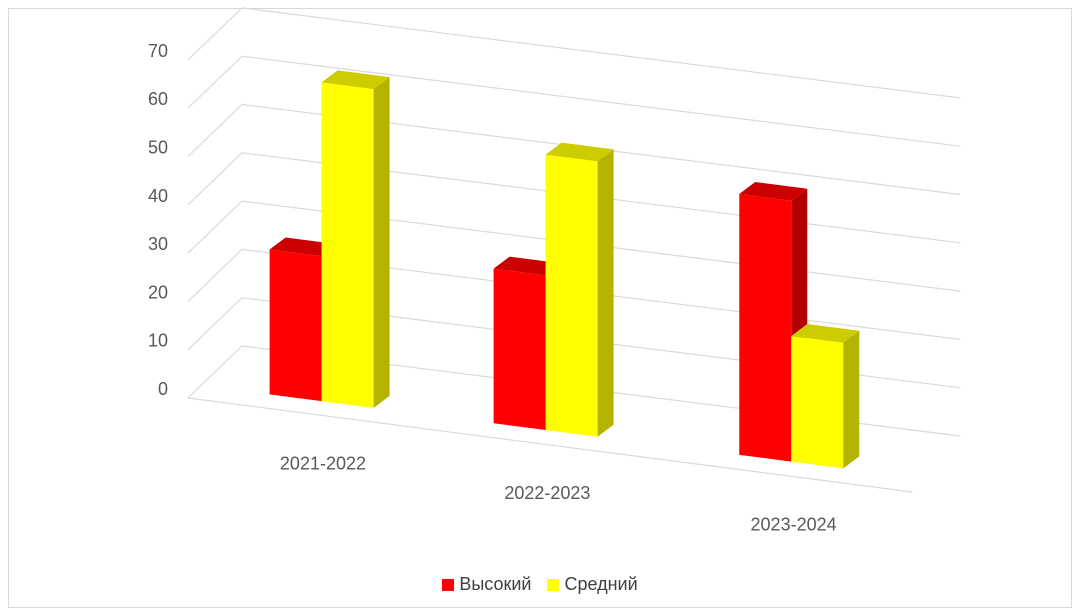  What do you see at coordinates (550, 445) in the screenshot?
I see `floor-edge` at bounding box center [550, 445].